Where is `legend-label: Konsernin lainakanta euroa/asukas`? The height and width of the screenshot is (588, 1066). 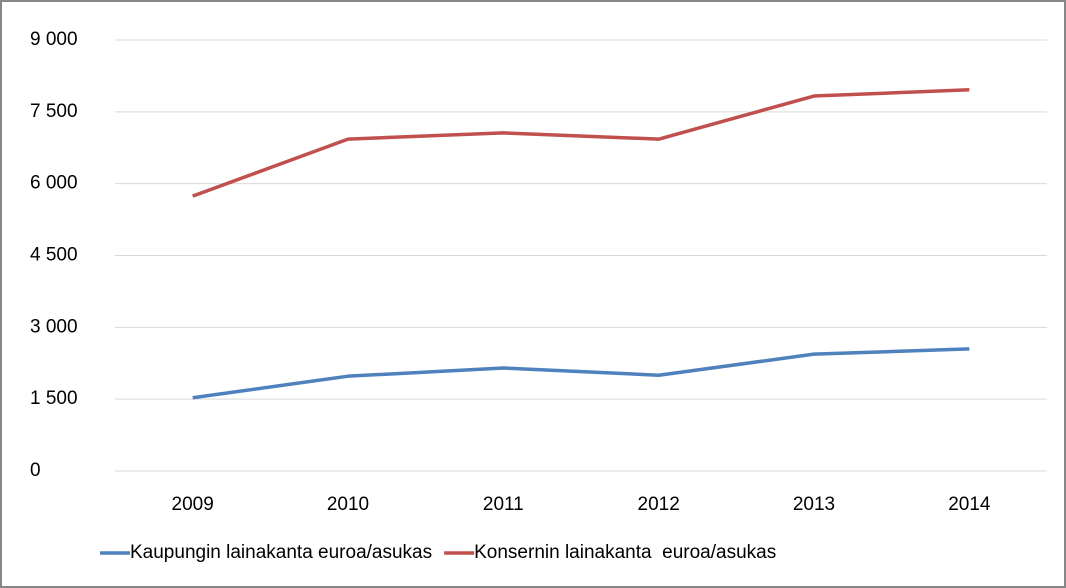 legend-label: Konsernin lainakanta euroa/asukas is located at coordinates (625, 552).